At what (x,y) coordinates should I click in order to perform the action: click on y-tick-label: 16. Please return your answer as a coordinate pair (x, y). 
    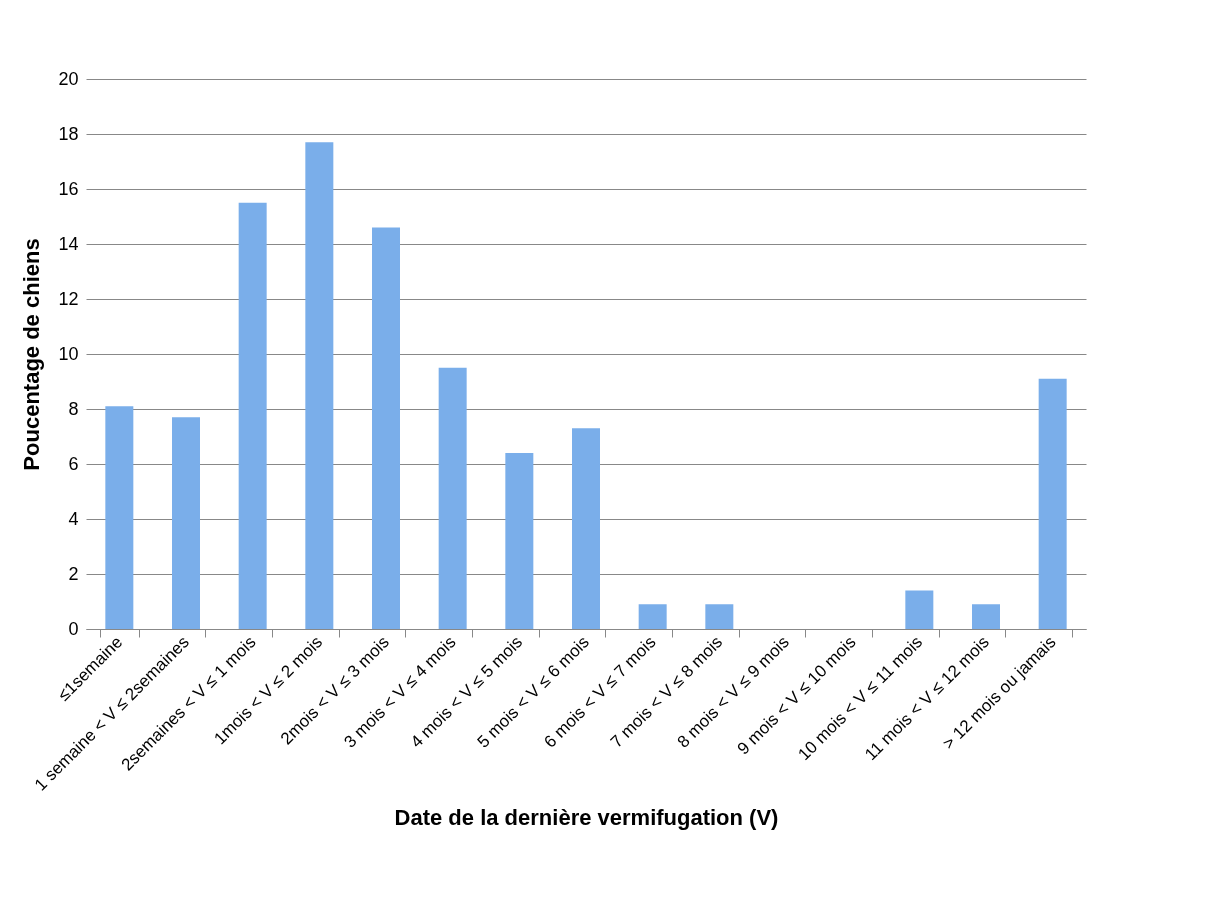
    Looking at the image, I should click on (68, 188).